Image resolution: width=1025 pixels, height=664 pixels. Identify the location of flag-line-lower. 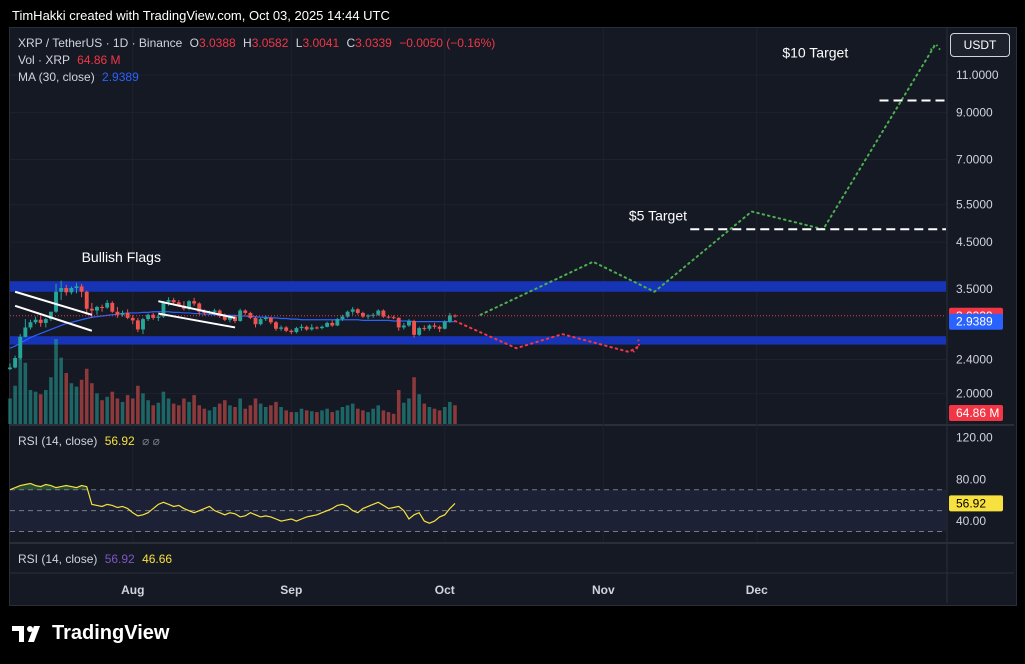
(197, 320).